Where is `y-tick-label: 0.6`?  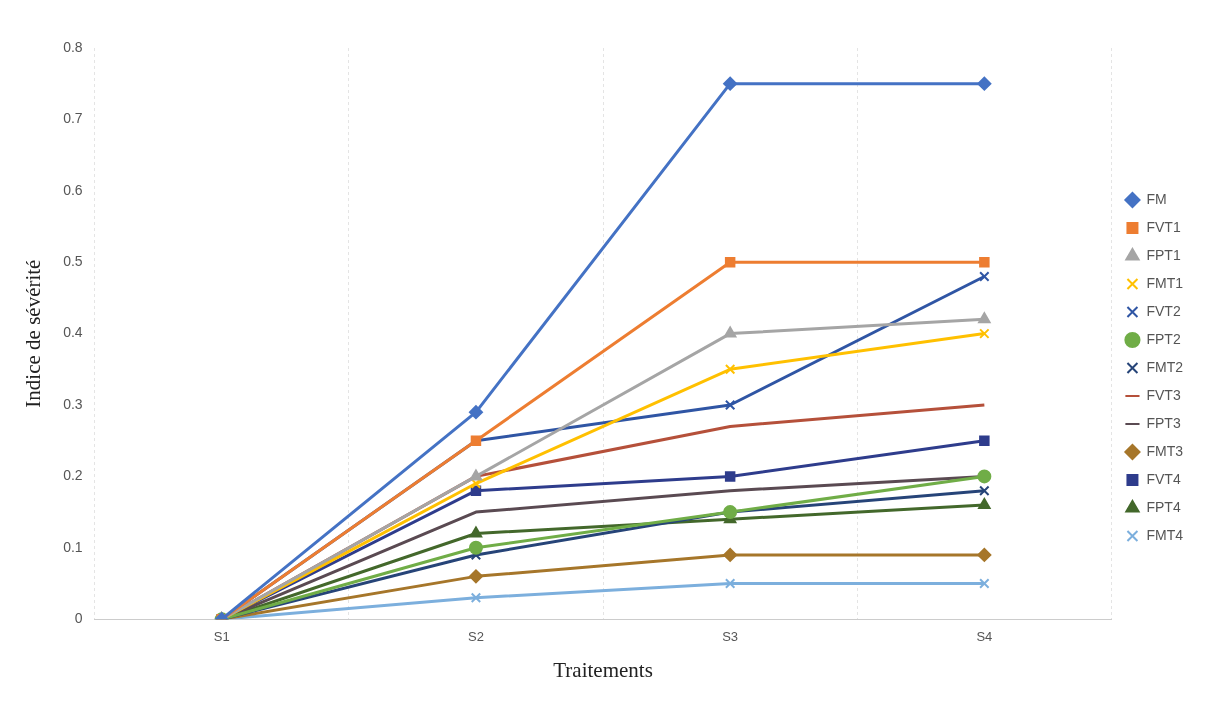 y-tick-label: 0.6 is located at coordinates (73, 189).